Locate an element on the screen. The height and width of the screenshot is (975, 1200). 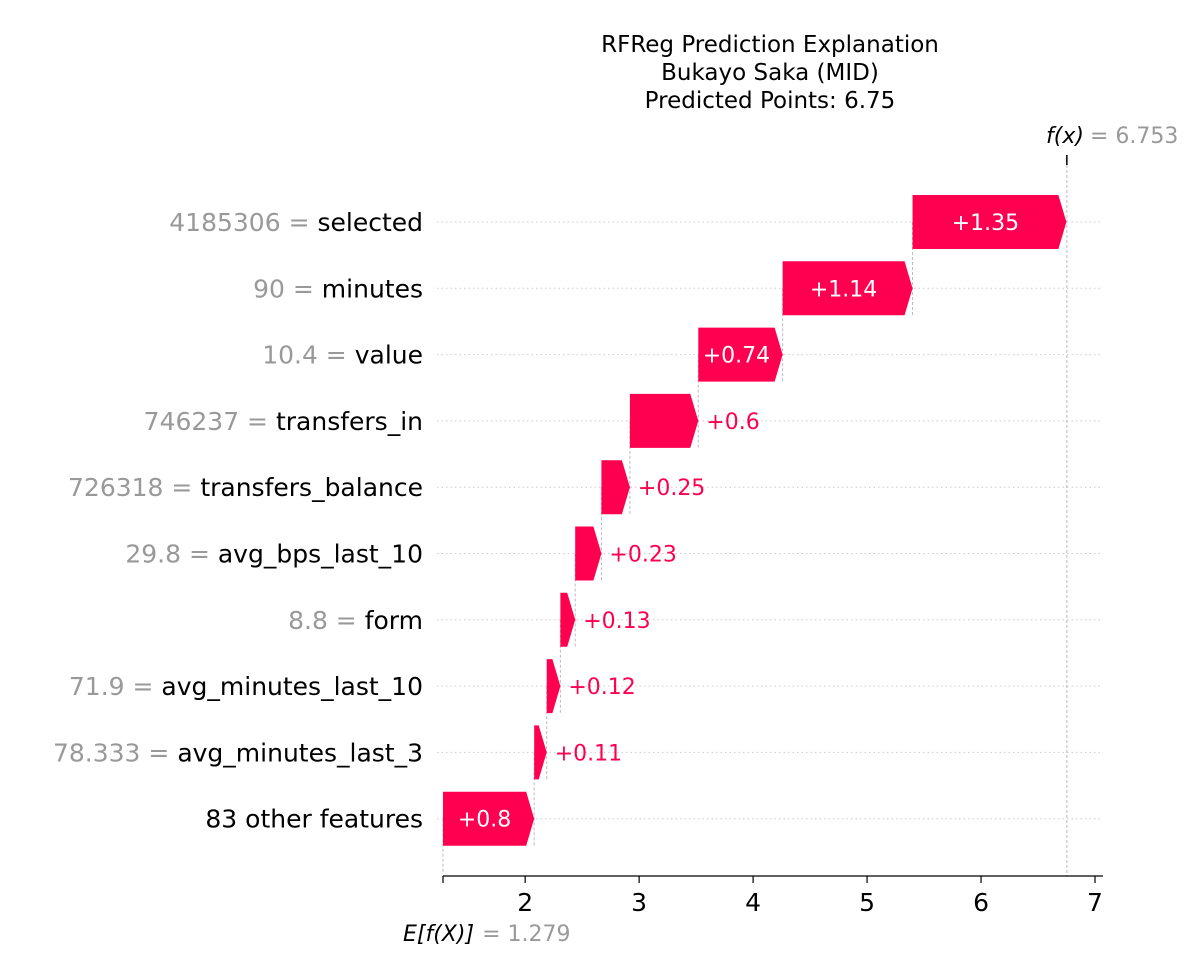
feature-label: 71.9 = avg_minutes_last_10 is located at coordinates (246, 686).